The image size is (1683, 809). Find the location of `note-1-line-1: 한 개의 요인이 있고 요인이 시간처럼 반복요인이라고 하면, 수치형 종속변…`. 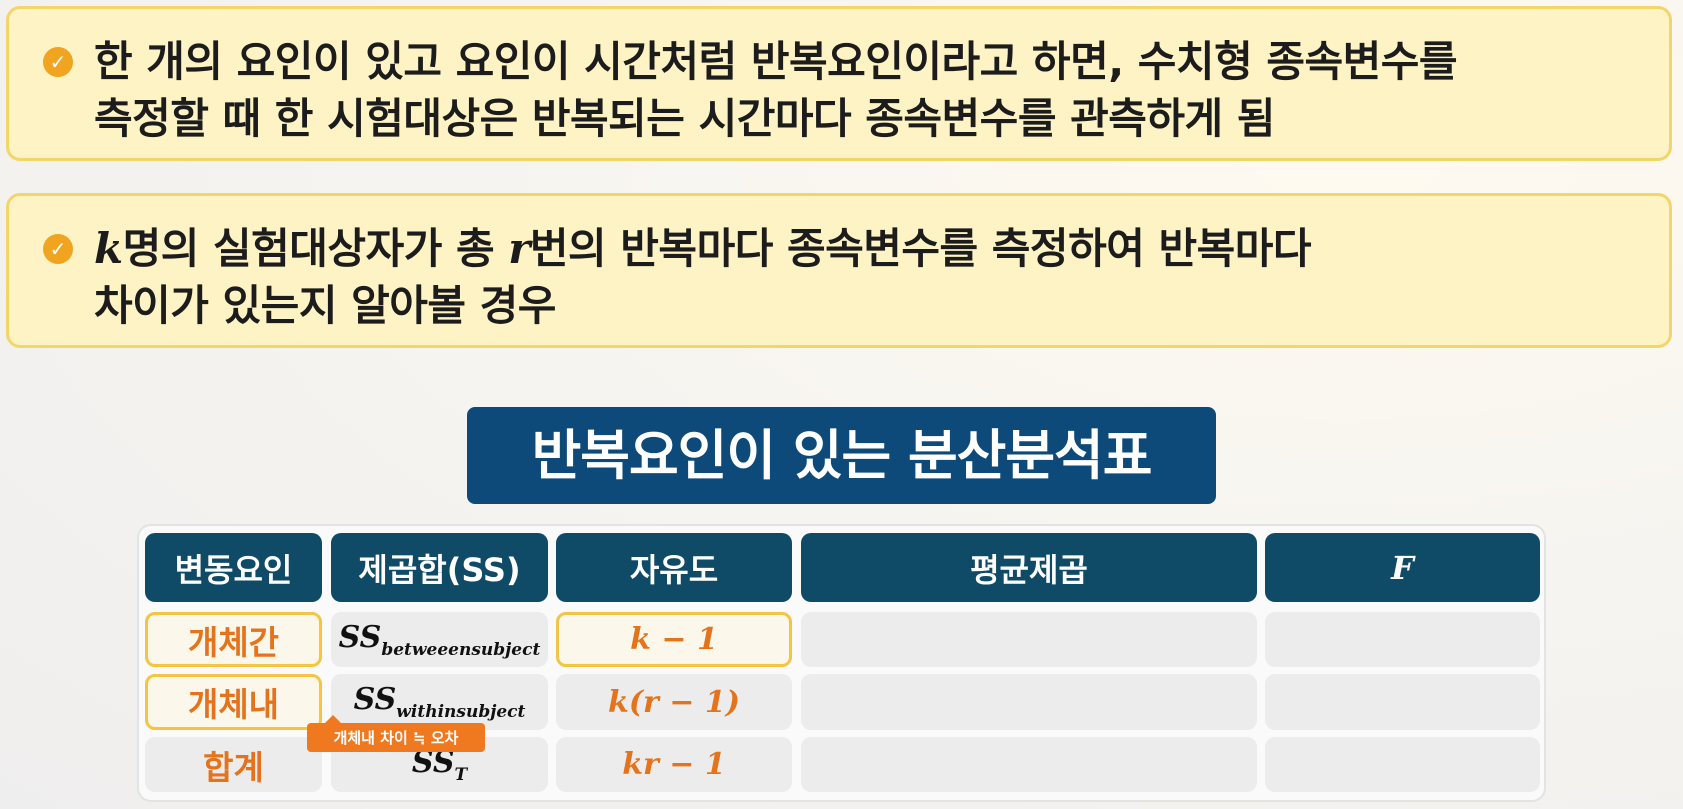

note-1-line-1: 한 개의 요인이 있고 요인이 시간처럼 반복요인이라고 하면, 수치형 종속변… is located at coordinates (776, 61).